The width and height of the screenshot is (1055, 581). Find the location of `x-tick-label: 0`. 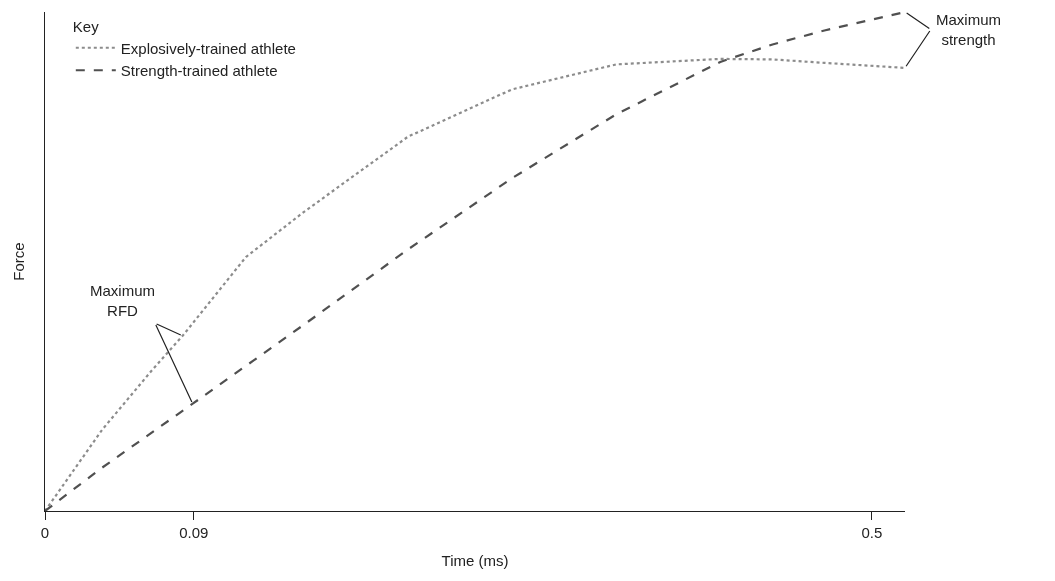

x-tick-label: 0 is located at coordinates (45, 532).